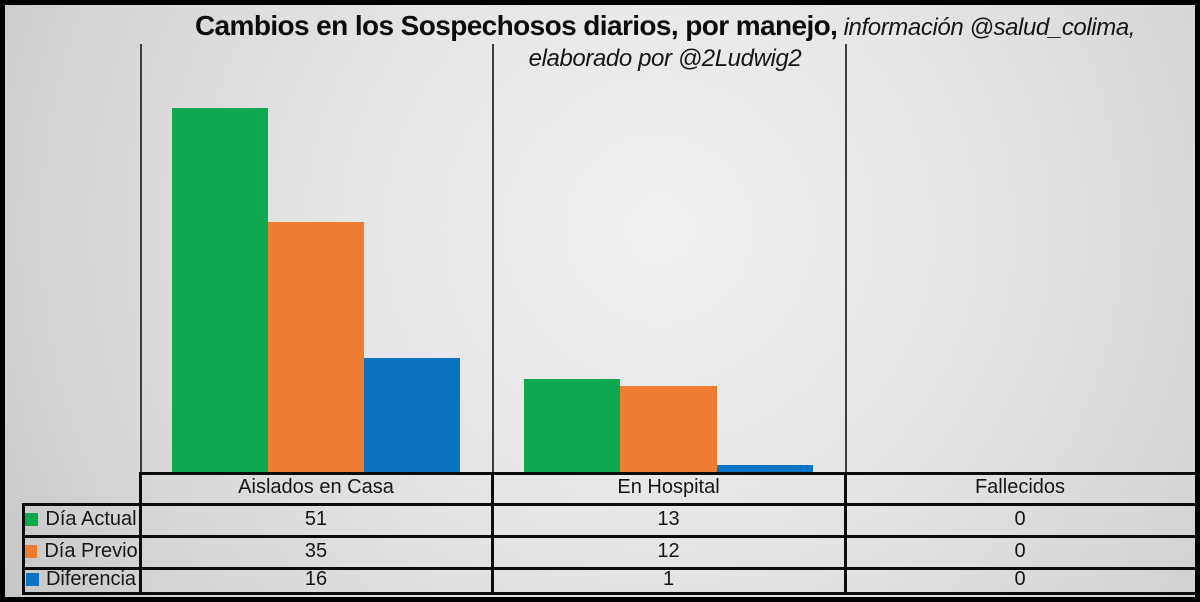  I want to click on table-header-cell-aislados-en-casa: Aislados en Casa, so click(316, 487).